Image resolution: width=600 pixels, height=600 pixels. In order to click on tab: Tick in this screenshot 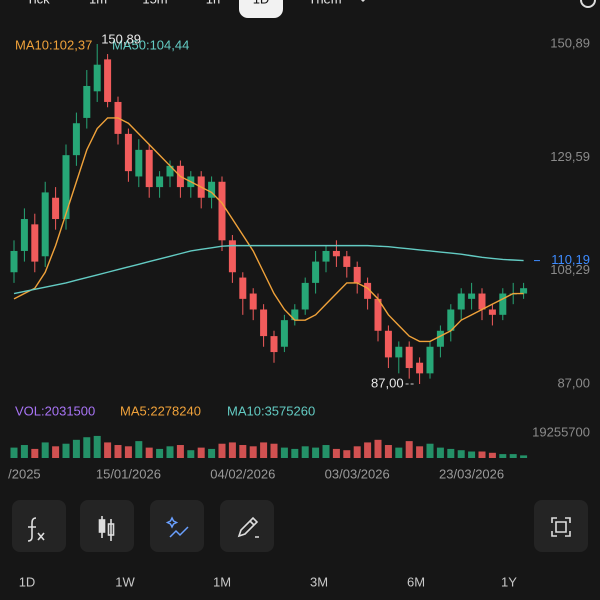, I will do `click(38, 3)`.